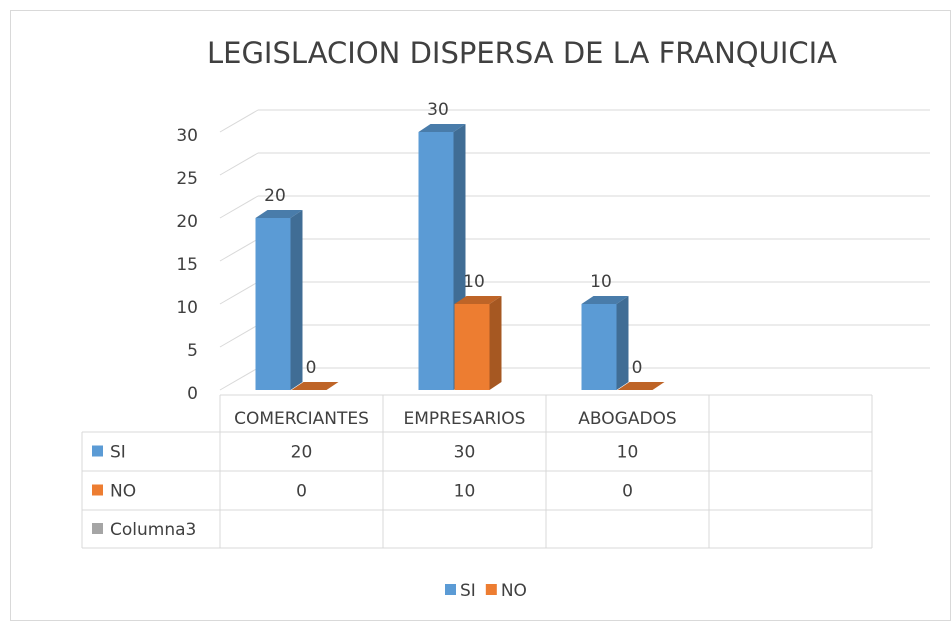 The width and height of the screenshot is (951, 621). I want to click on table-row-label: Columna3, so click(153, 530).